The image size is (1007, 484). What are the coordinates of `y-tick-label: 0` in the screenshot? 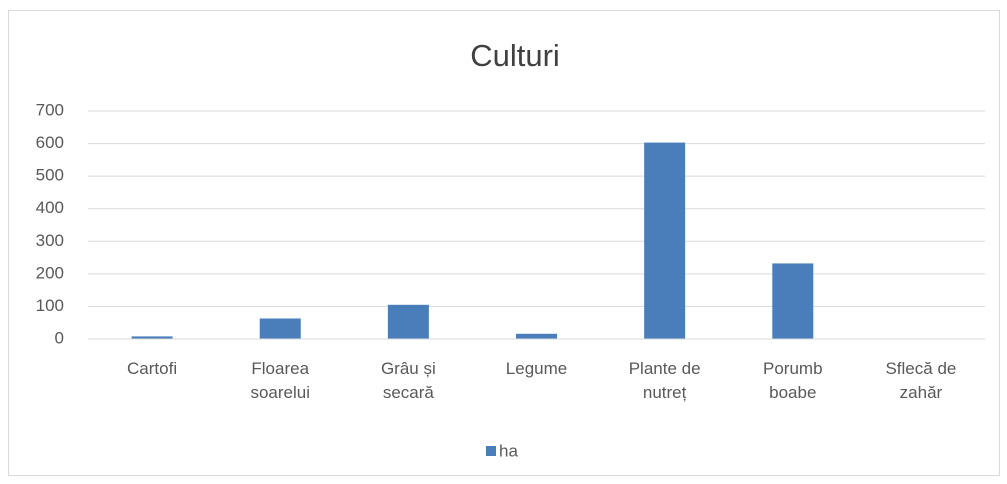 It's located at (59, 337).